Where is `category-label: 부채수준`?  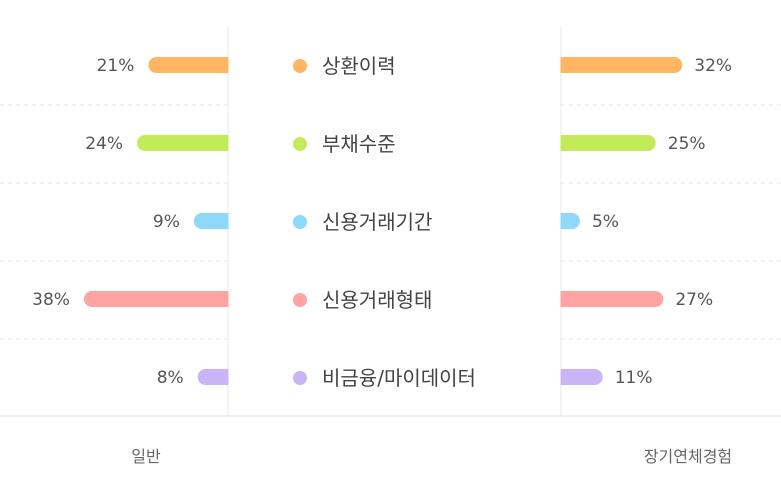 category-label: 부채수준 is located at coordinates (359, 144).